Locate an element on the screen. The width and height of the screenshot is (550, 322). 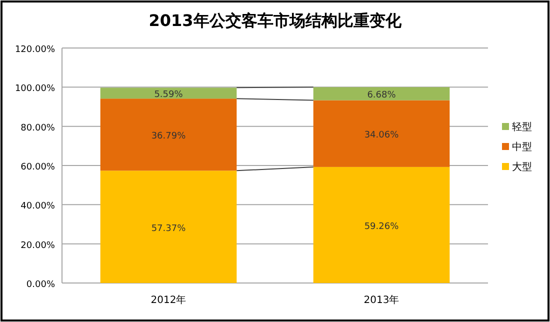
legend-label: 大型 is located at coordinates (522, 167).